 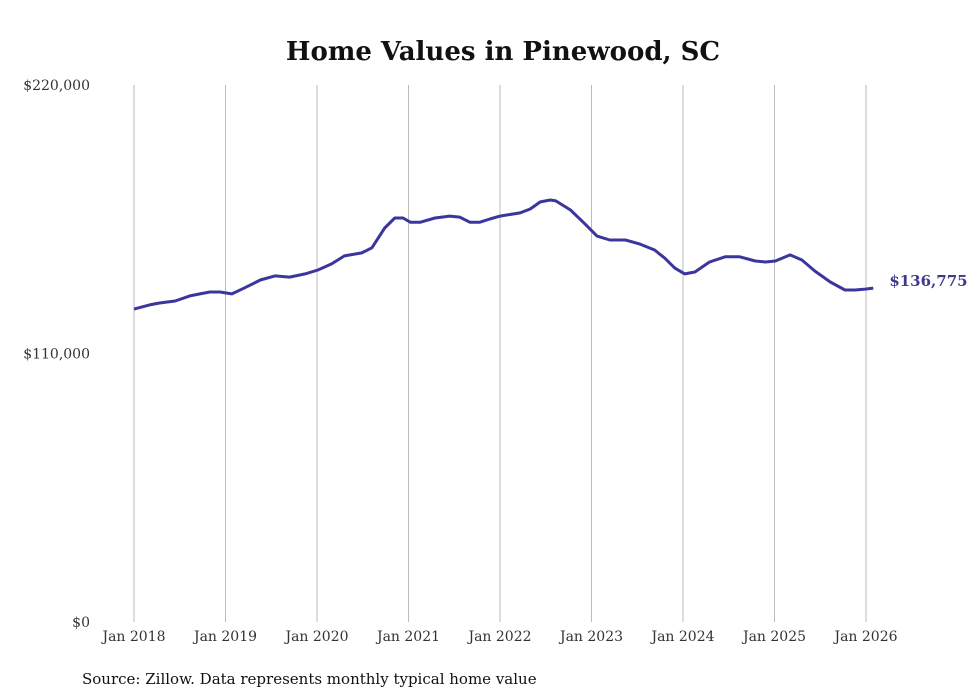 What do you see at coordinates (590, 637) in the screenshot?
I see `x-tick-label: Jan 2023` at bounding box center [590, 637].